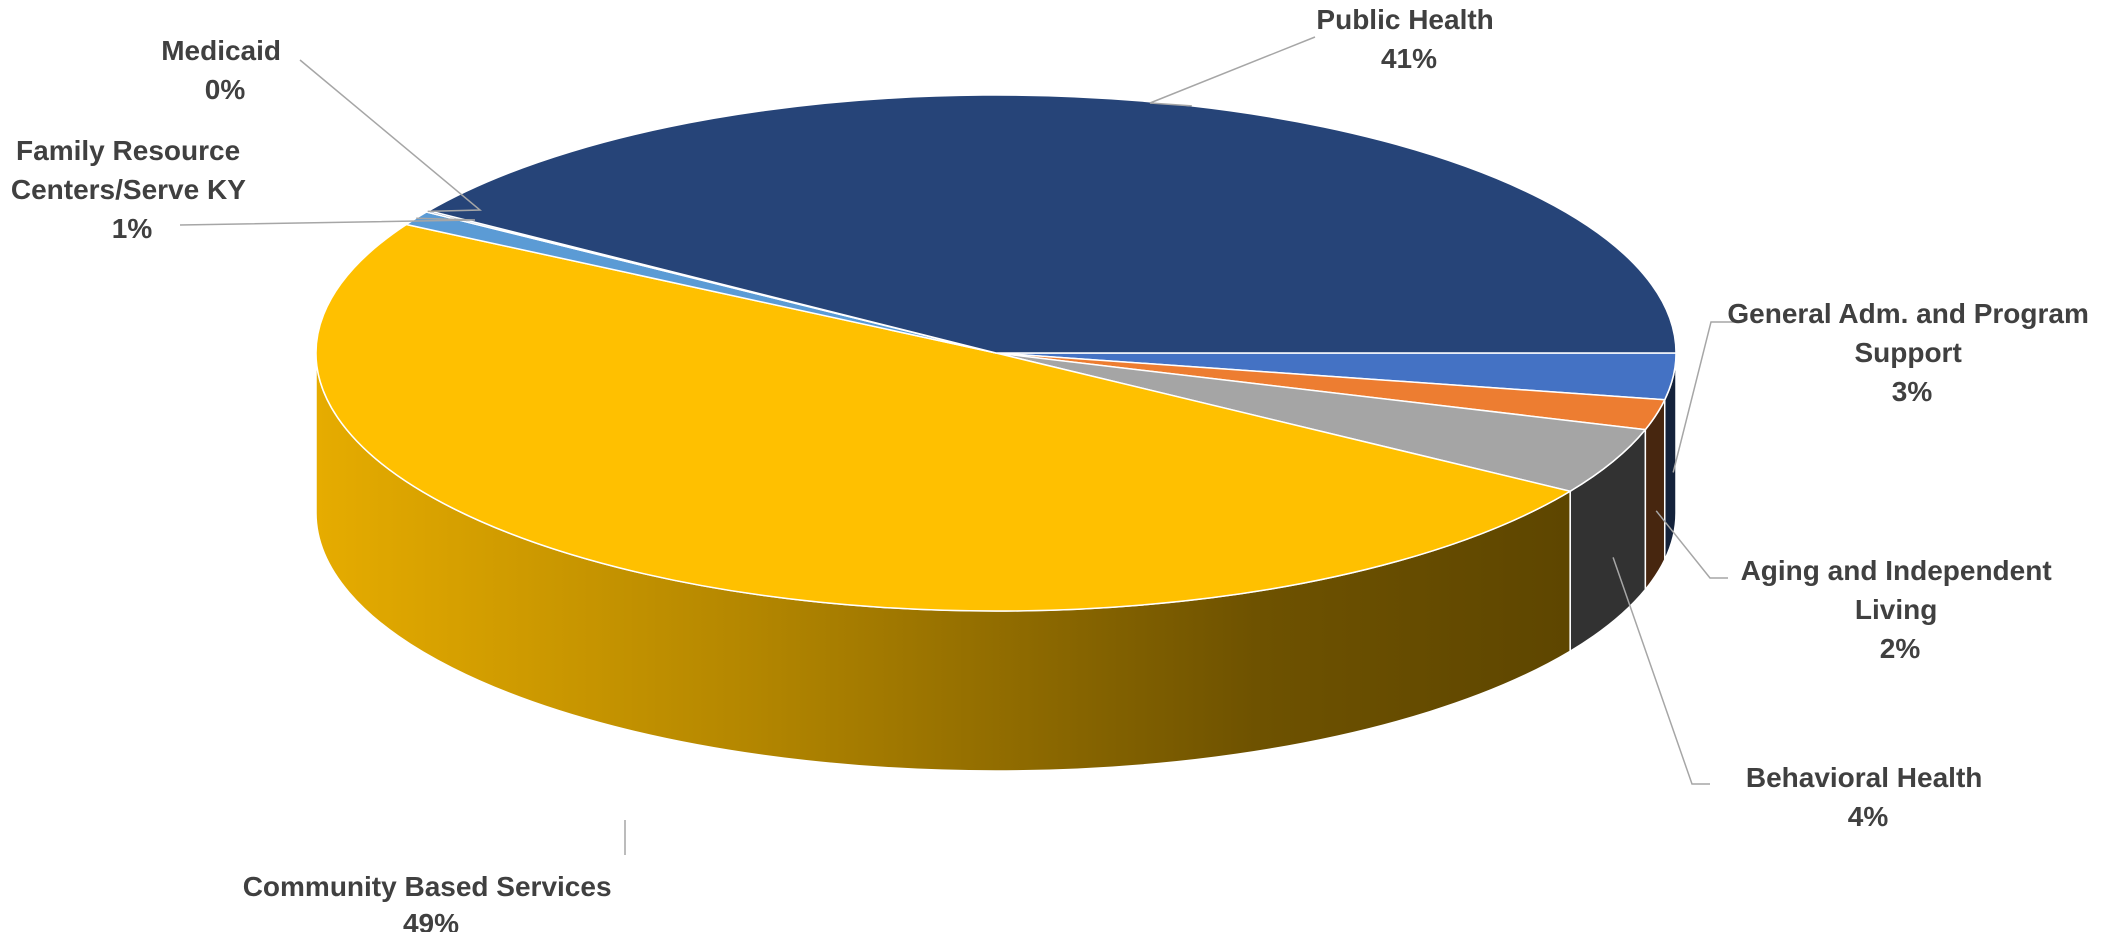 The image size is (2113, 932). What do you see at coordinates (1707, 397) in the screenshot?
I see `leader-general-adm-and-program-support` at bounding box center [1707, 397].